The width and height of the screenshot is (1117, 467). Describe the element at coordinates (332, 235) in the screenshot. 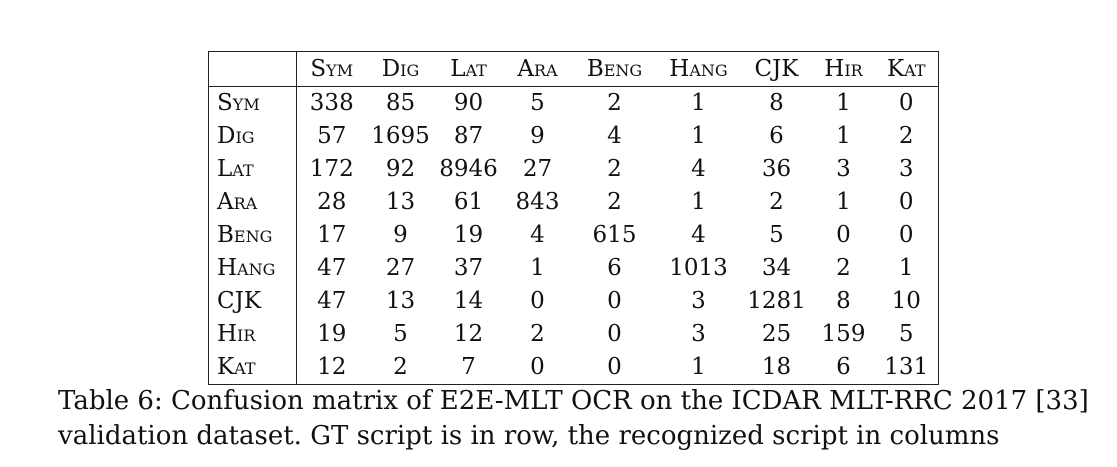

I see `matrix-cell: 17` at that location.